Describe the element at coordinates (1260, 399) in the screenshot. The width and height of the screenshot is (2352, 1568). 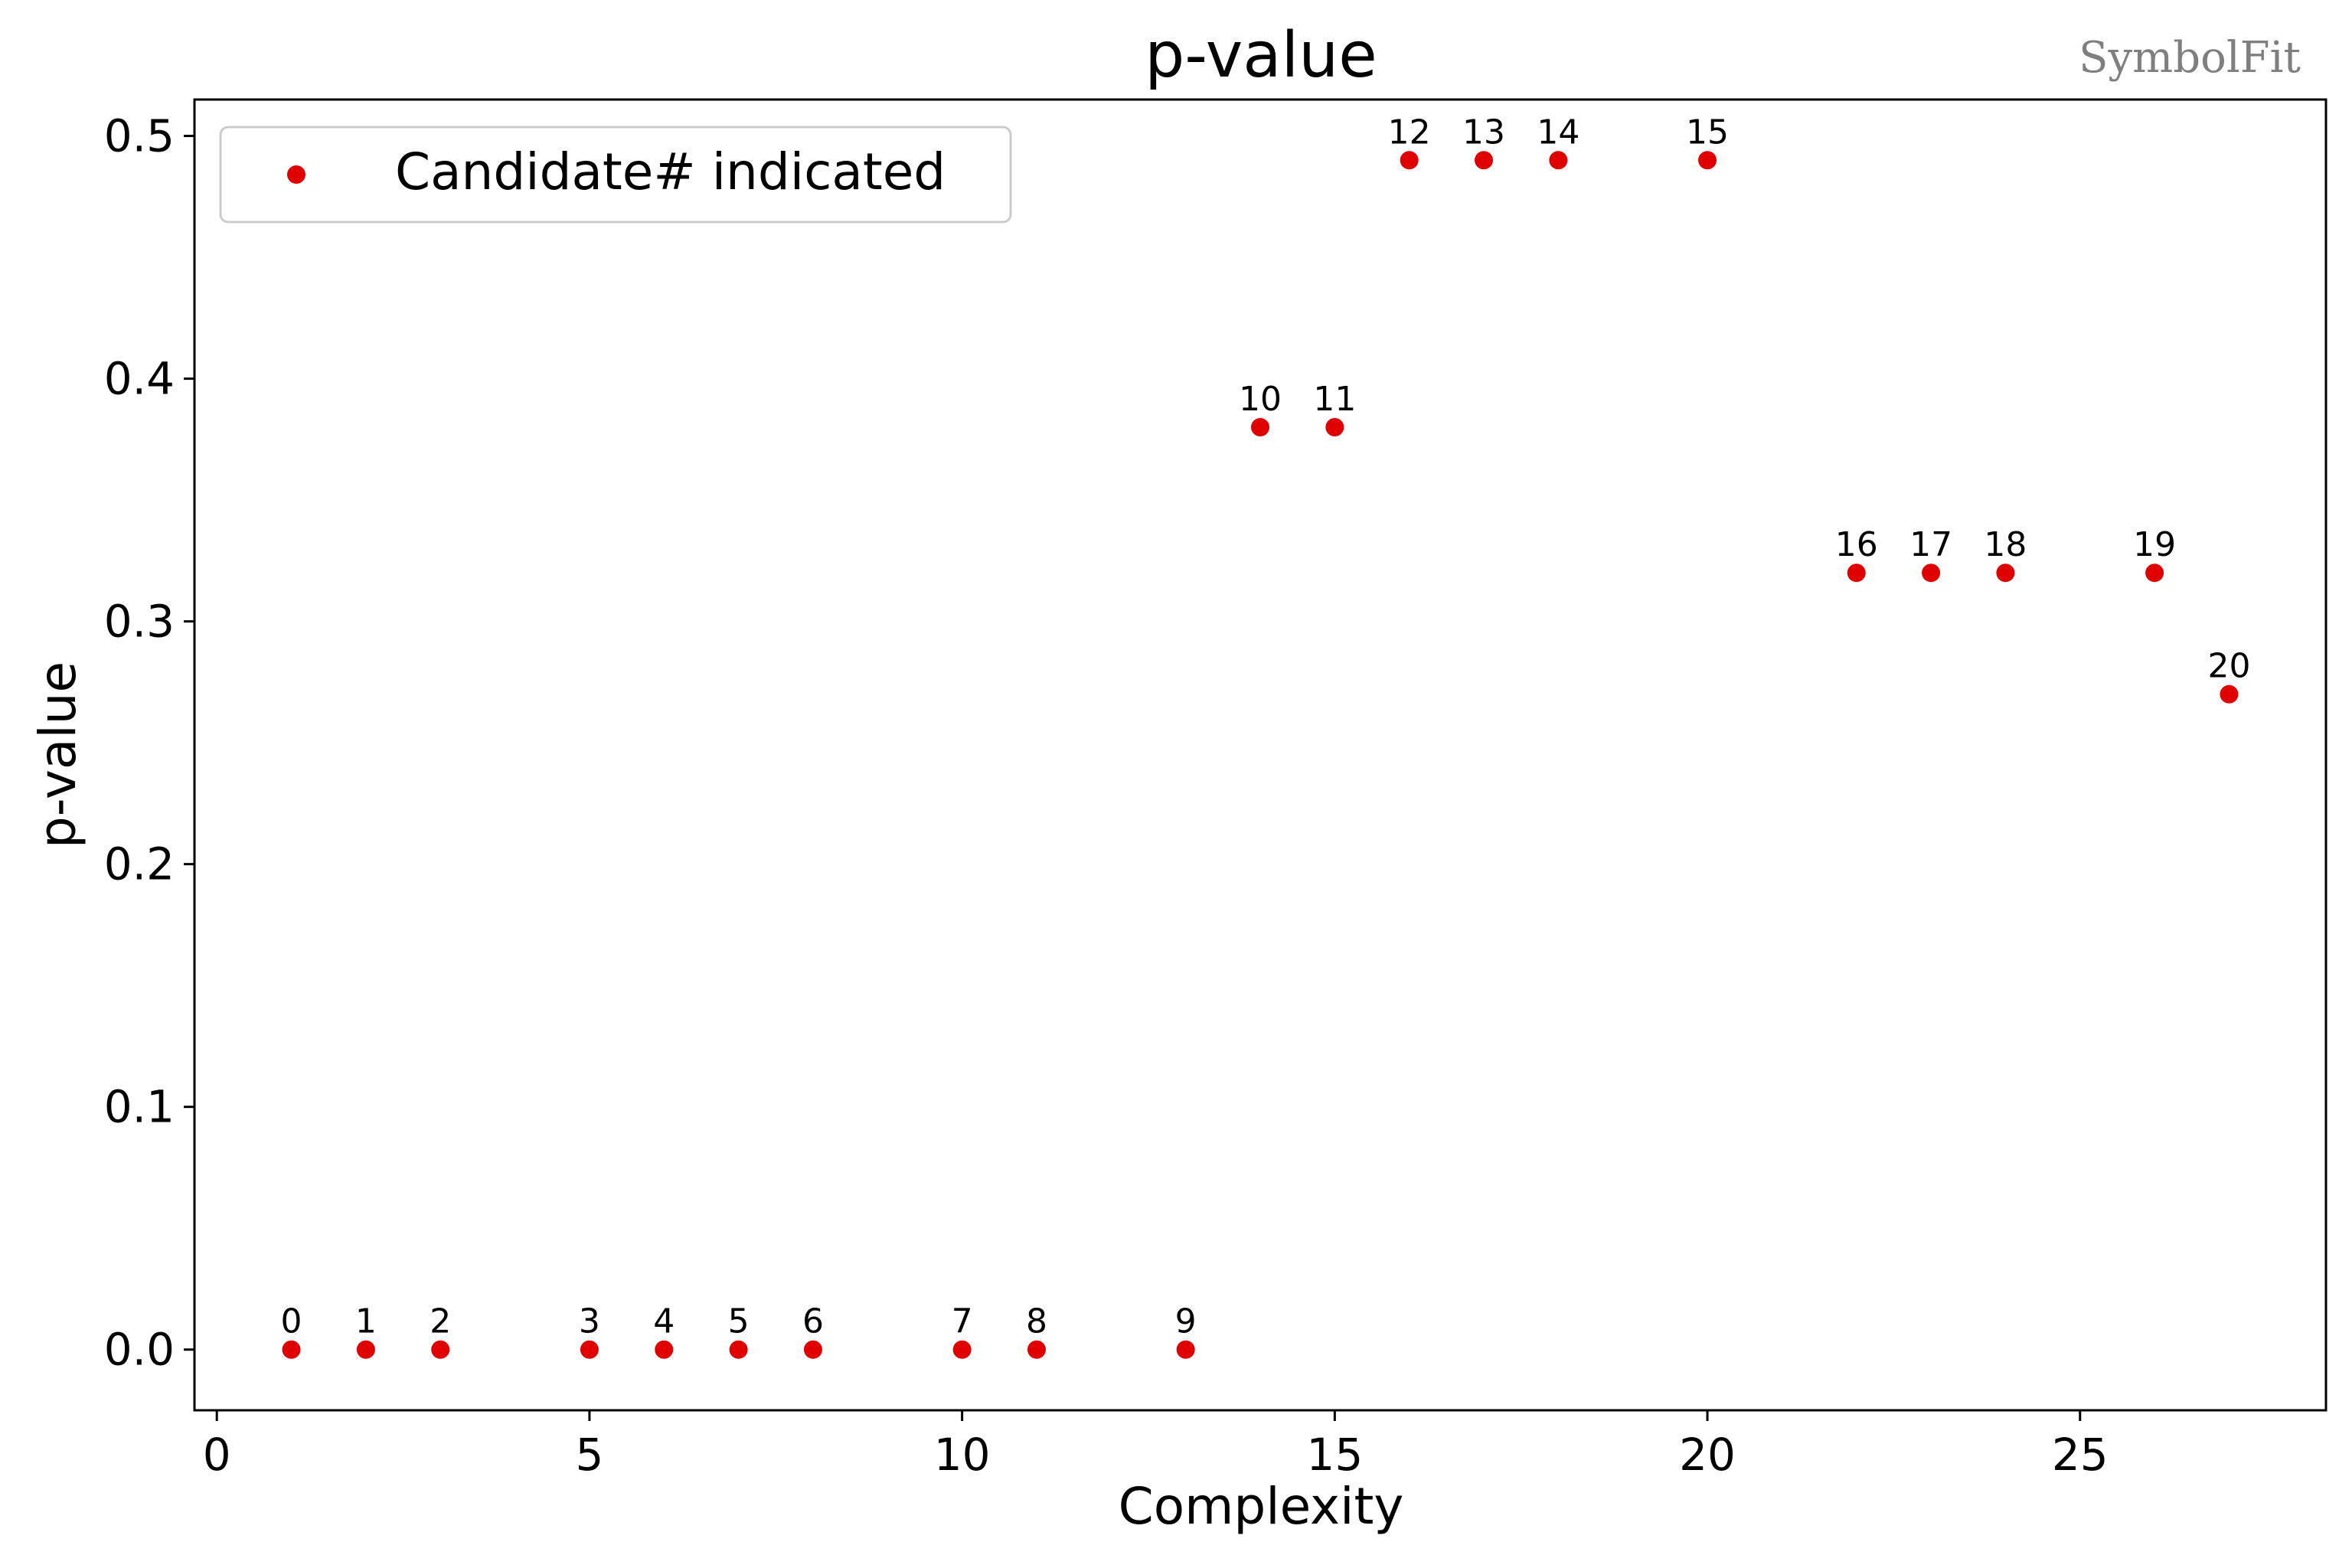
I see `point-label: 10` at that location.